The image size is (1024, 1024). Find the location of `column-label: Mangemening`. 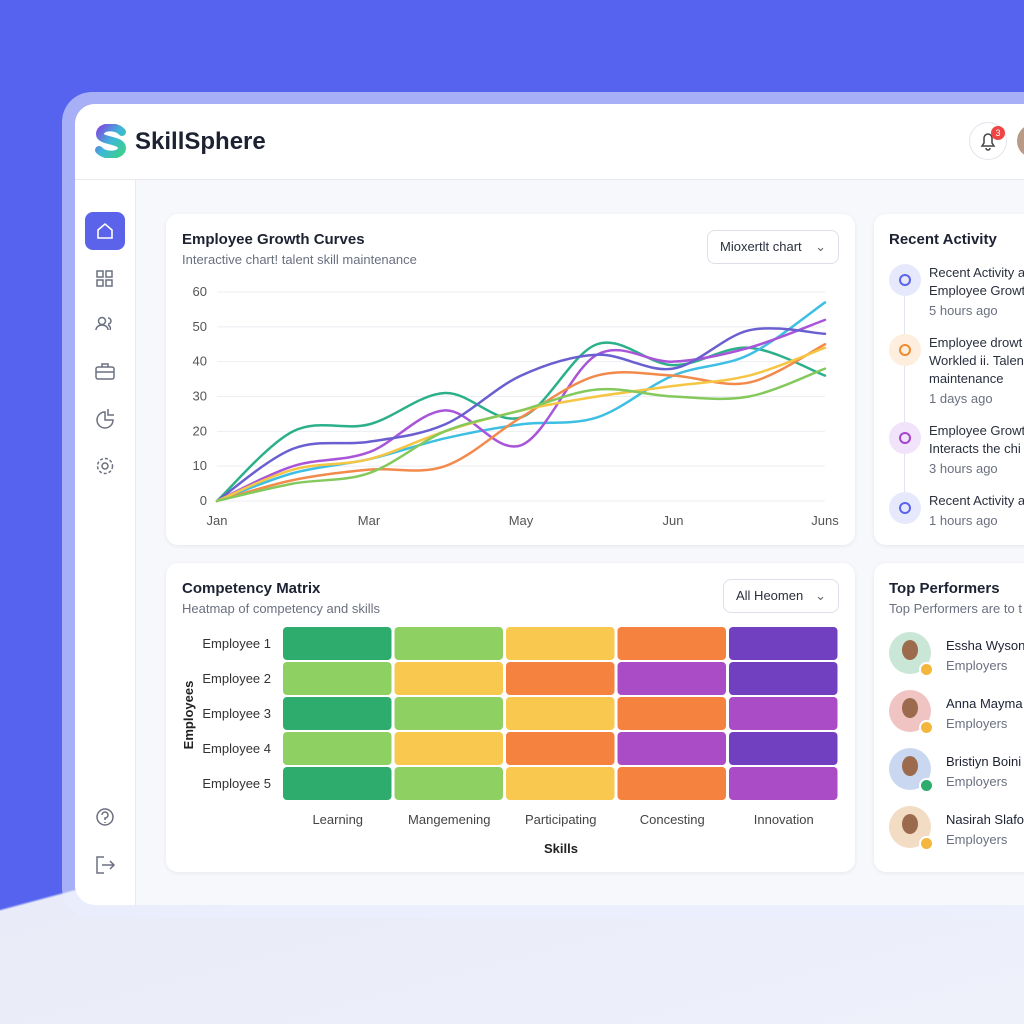

column-label: Mangemening is located at coordinates (449, 819).